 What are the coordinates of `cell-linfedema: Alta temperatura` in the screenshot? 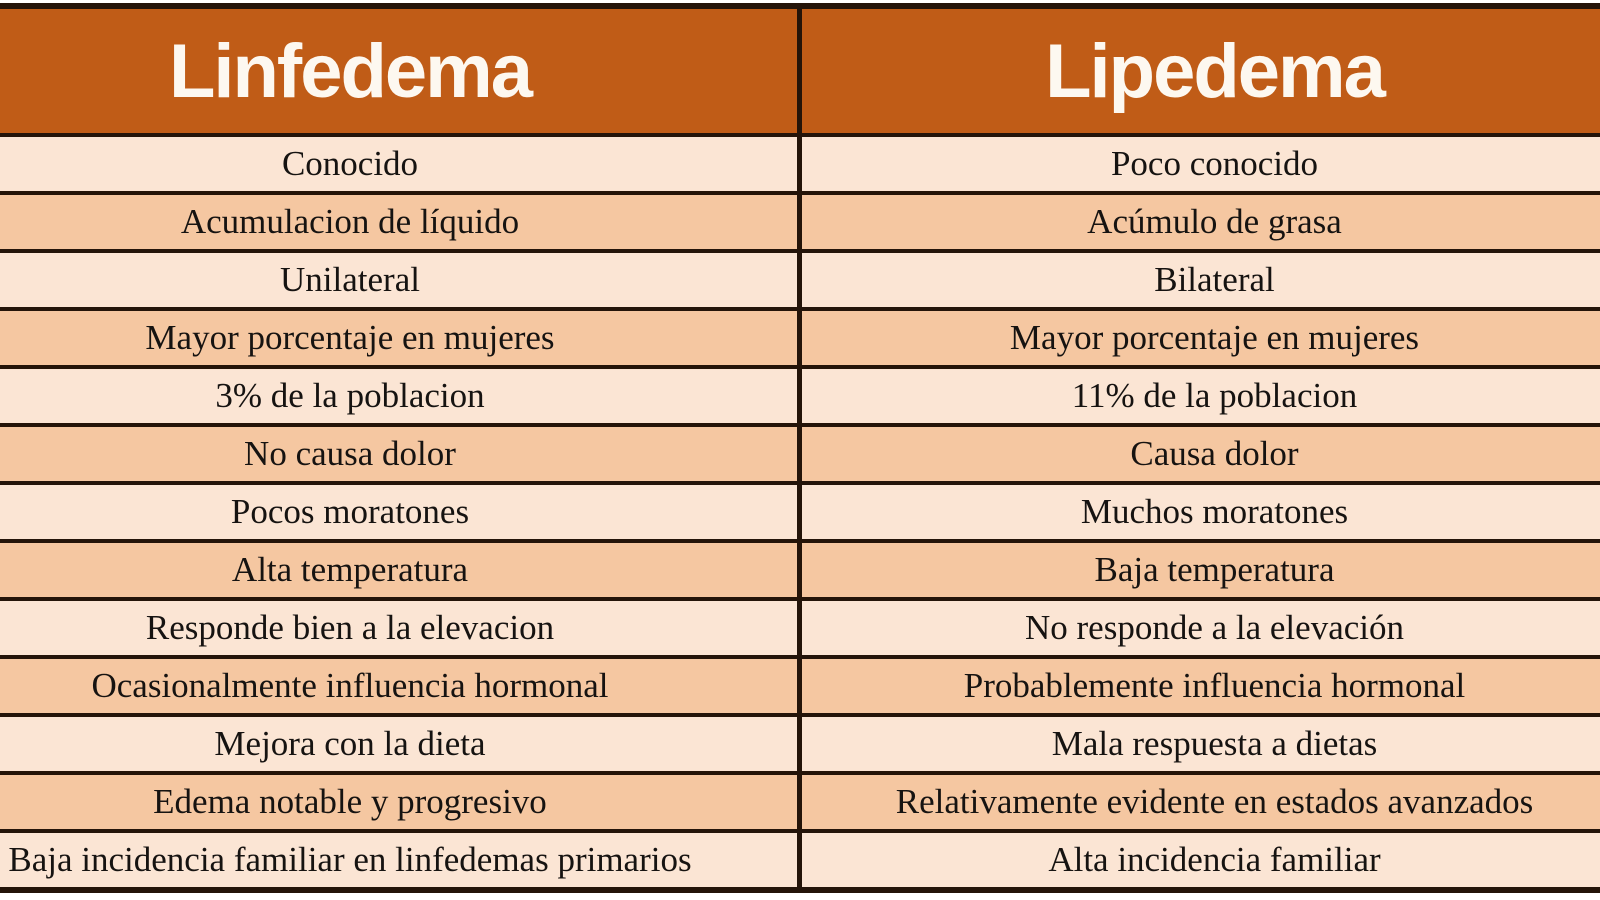 It's located at (398, 570).